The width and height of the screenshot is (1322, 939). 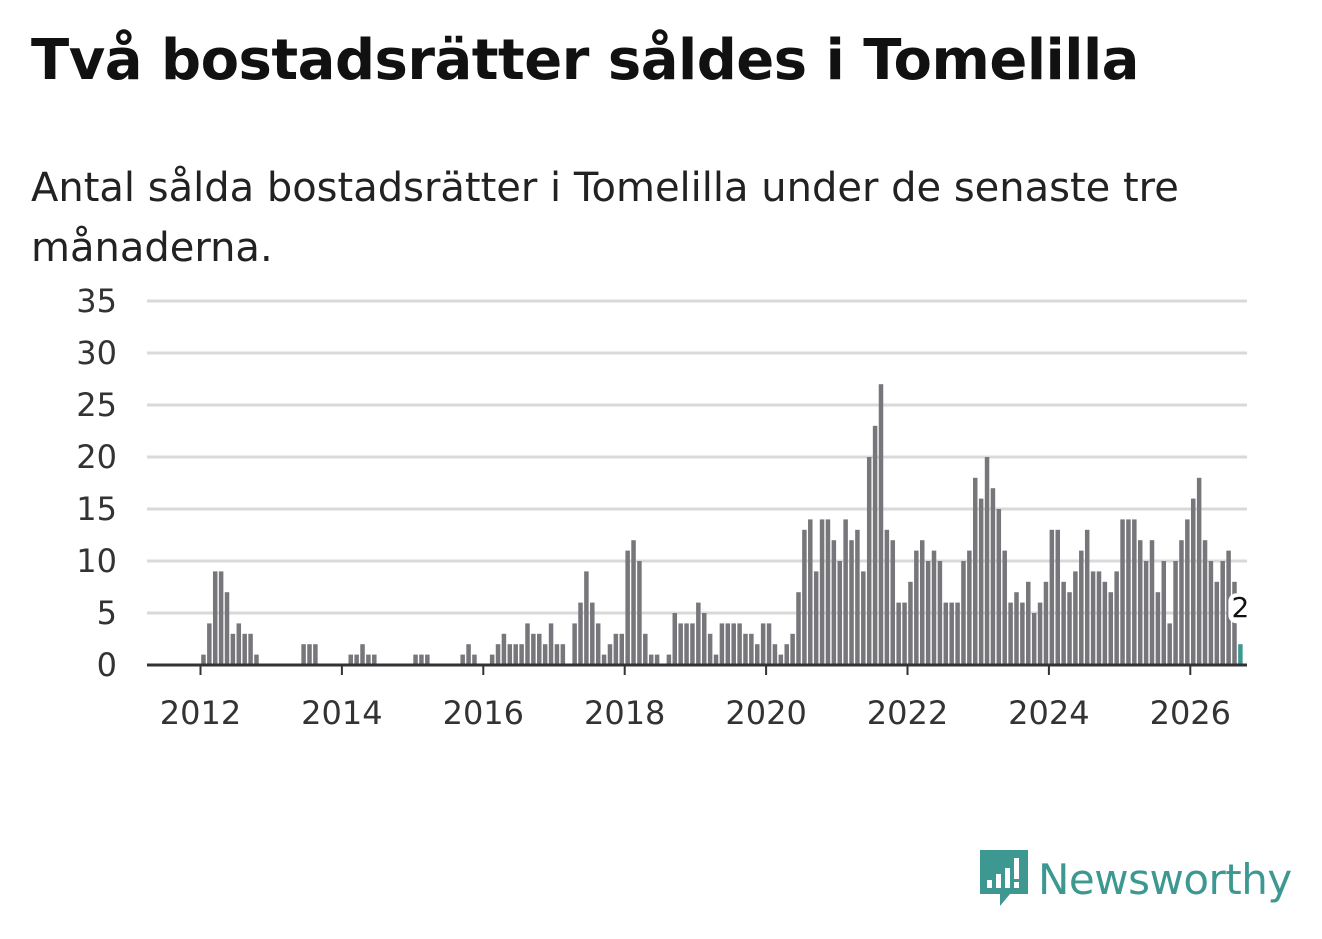 I want to click on y-tick-label: 10, so click(x=96, y=561).